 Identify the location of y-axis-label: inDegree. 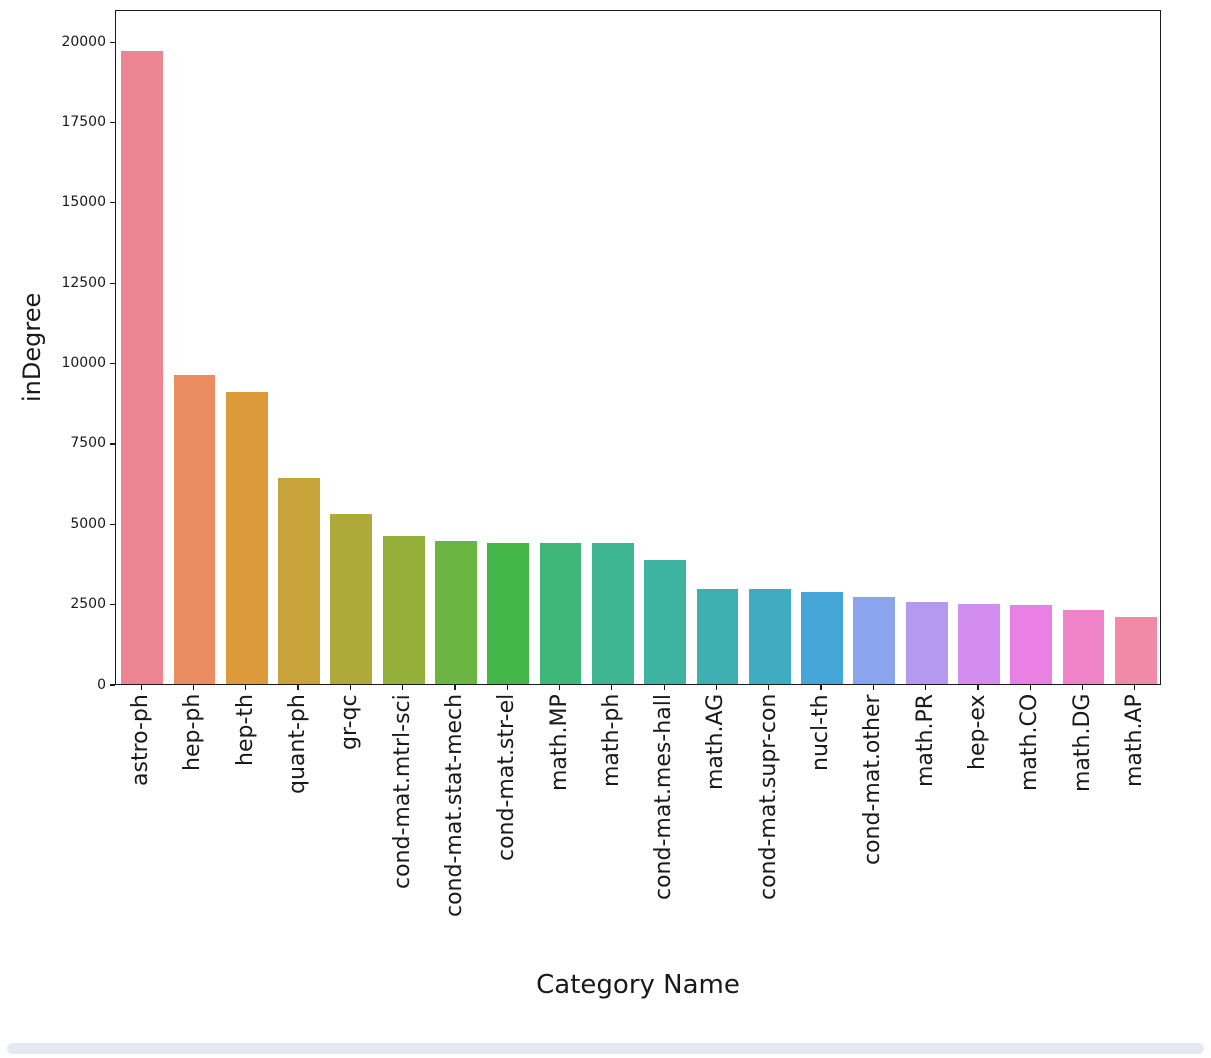
(32, 347).